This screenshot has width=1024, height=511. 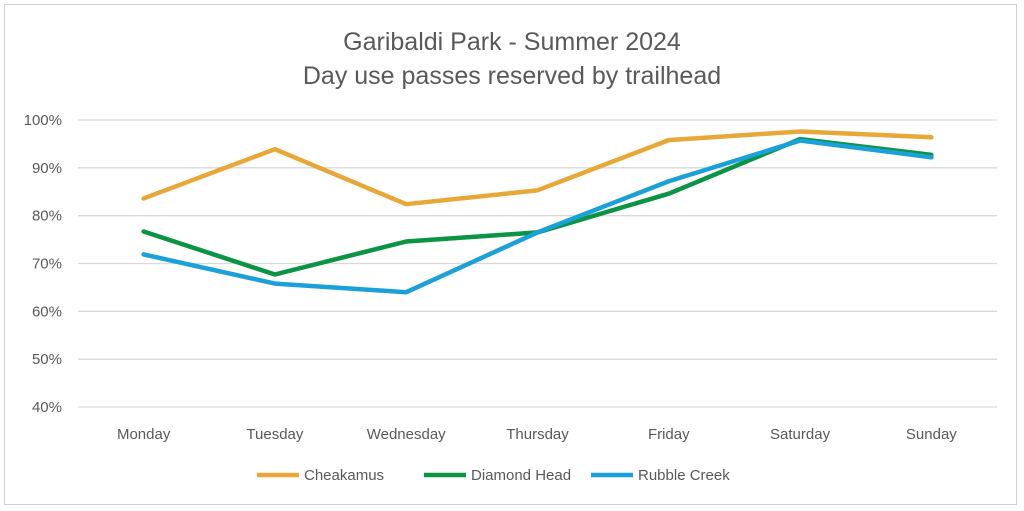 What do you see at coordinates (274, 434) in the screenshot?
I see `x-tick-label: Tuesday` at bounding box center [274, 434].